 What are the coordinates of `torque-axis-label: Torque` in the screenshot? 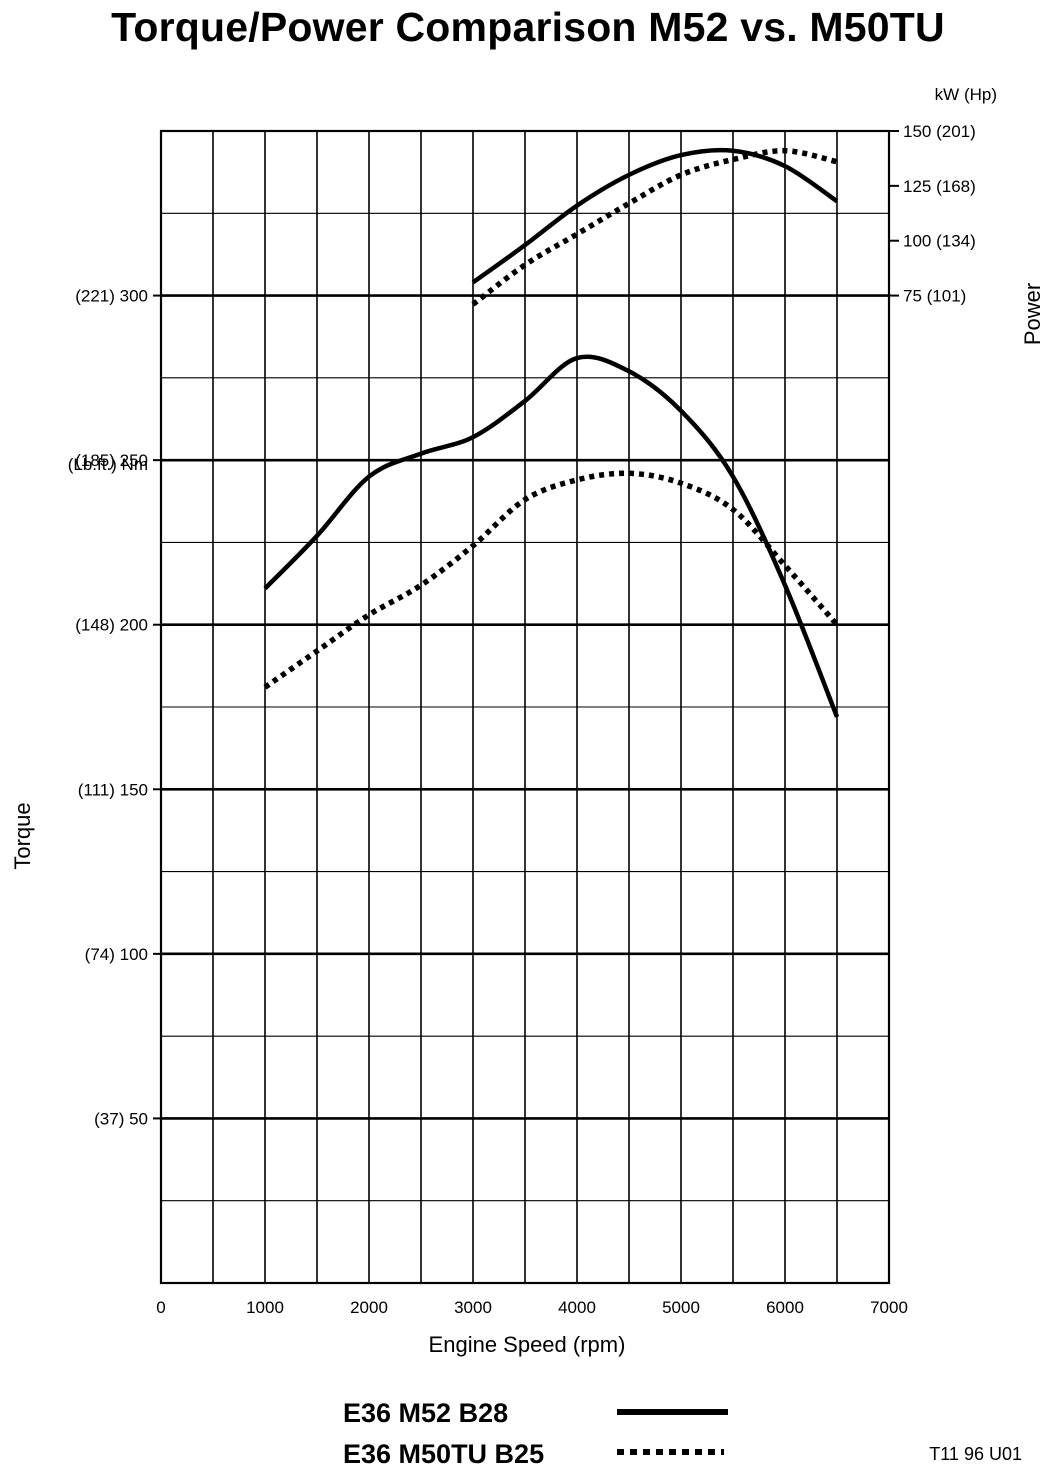 It's located at (22, 835).